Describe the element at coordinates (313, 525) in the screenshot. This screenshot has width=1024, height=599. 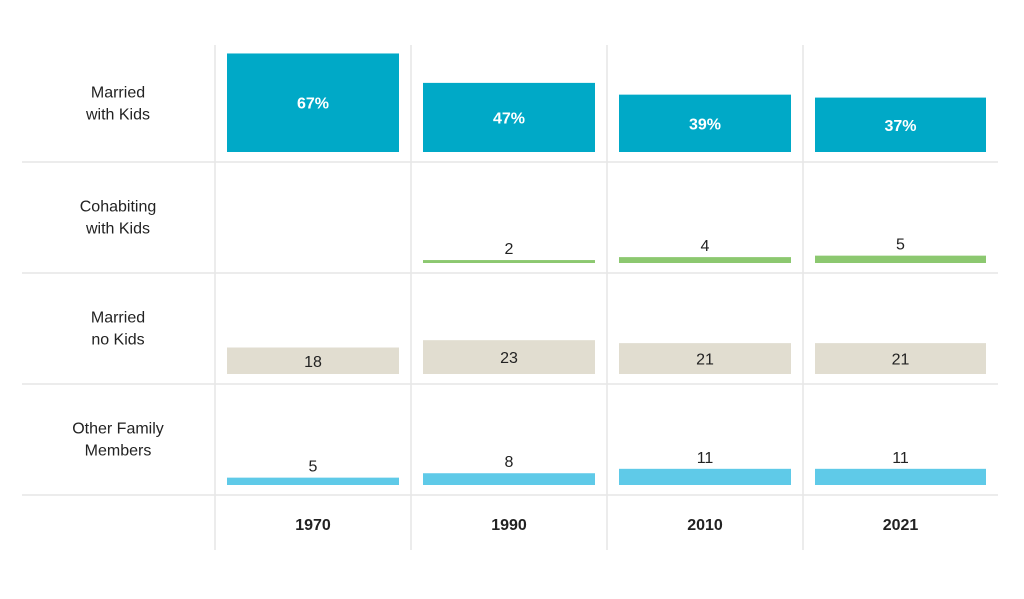
I see `x-tick-label: 1970` at that location.